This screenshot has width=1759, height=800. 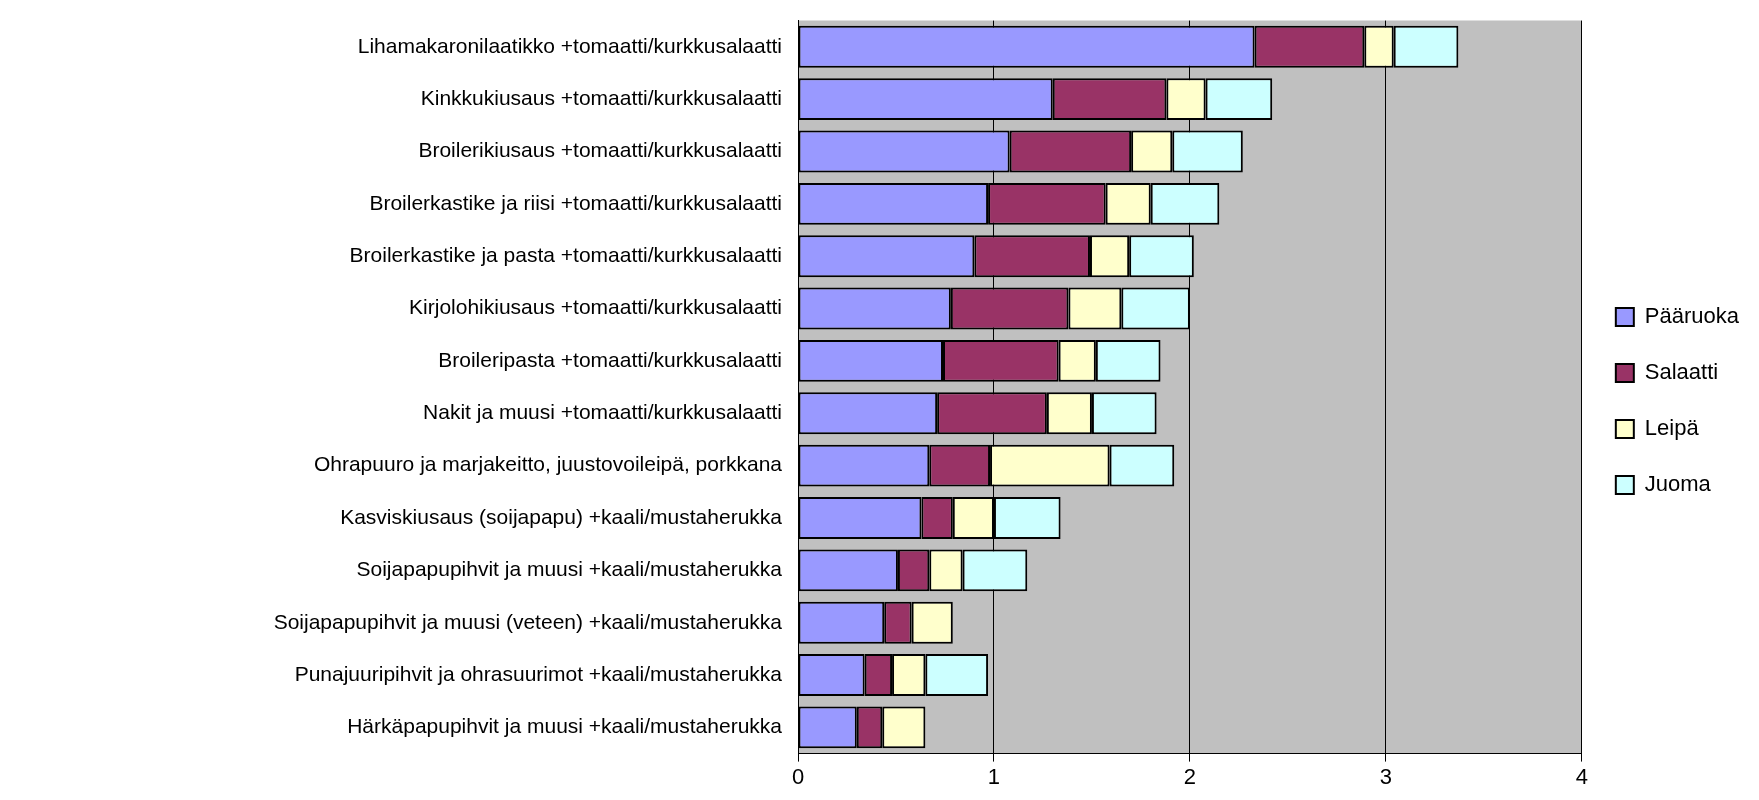 What do you see at coordinates (1385, 776) in the screenshot?
I see `x-tick-label: 3` at bounding box center [1385, 776].